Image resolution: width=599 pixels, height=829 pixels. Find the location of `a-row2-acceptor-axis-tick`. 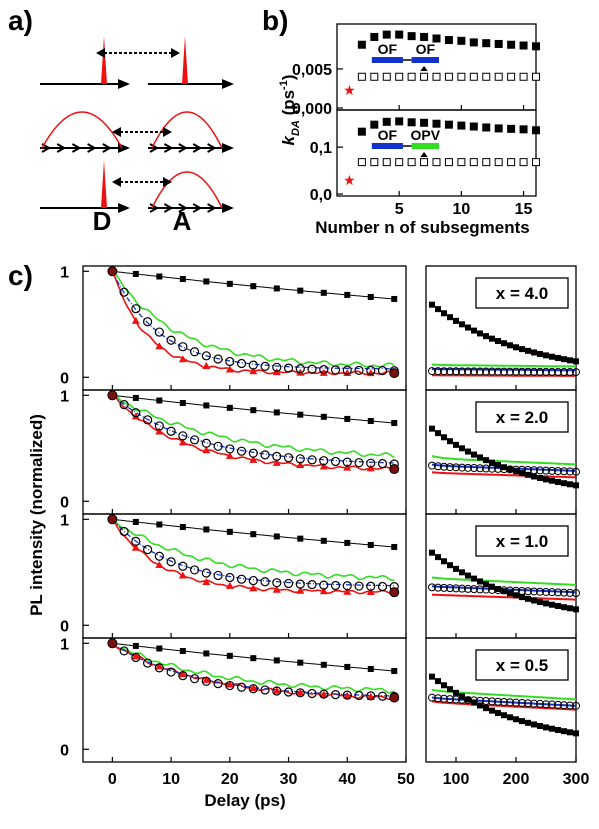

a-row2-acceptor-axis-tick is located at coordinates (183, 148).